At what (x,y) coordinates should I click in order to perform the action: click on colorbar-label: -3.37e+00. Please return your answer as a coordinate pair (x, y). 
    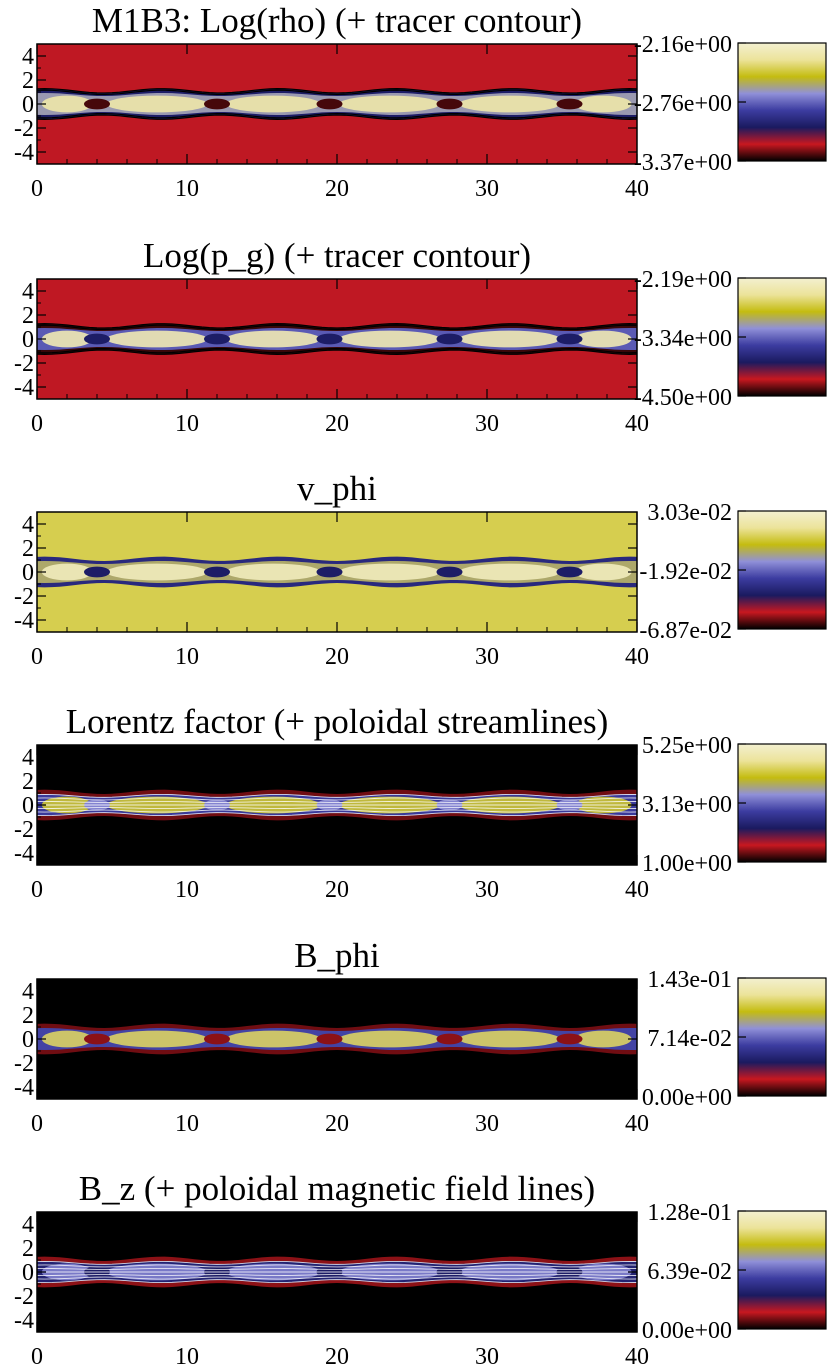
    Looking at the image, I should click on (683, 163).